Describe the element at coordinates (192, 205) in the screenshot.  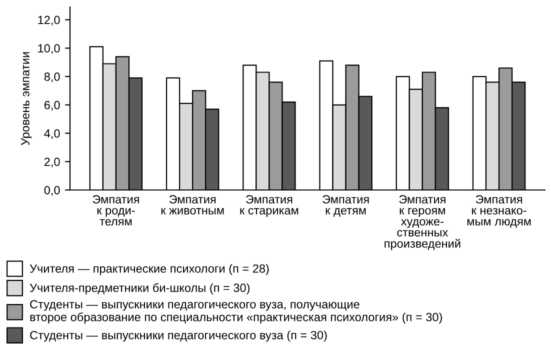
I see `x-tick-label: Эмпатия к животным` at that location.